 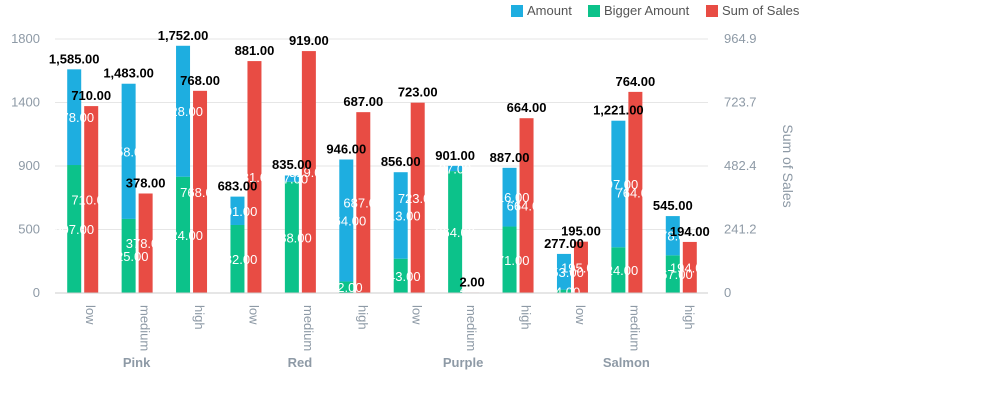 I want to click on left-tick-label: 900, so click(x=29, y=165).